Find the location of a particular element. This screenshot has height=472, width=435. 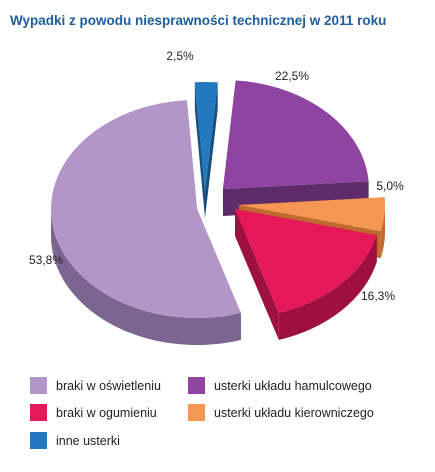

pie-slice-inne-usterki is located at coordinates (206, 149).